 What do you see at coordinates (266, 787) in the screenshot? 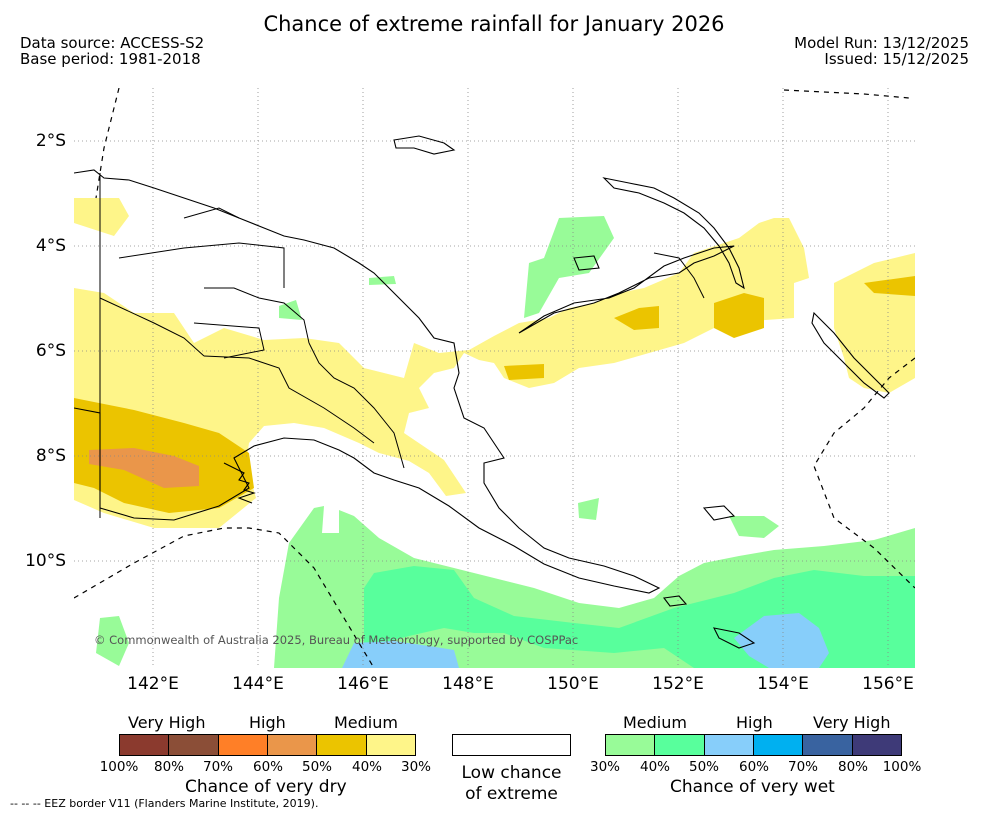
I see `dry-caption: Chance of very dry` at bounding box center [266, 787].